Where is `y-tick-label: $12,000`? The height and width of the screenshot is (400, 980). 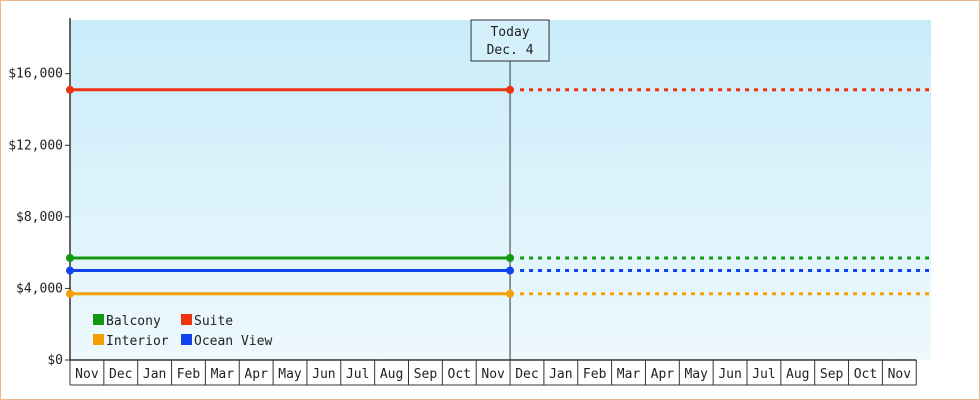
y-tick-label: $12,000 is located at coordinates (35, 145).